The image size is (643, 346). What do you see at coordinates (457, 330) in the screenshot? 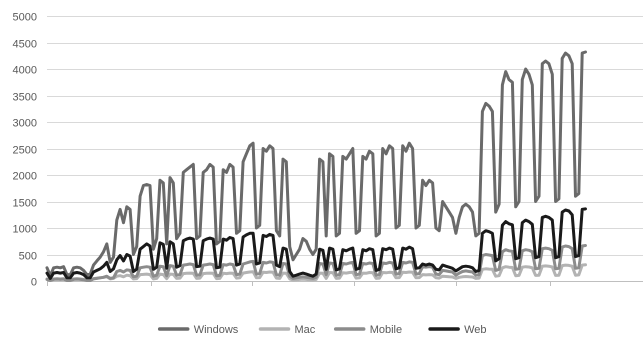
I see `legend-item-web: Web` at bounding box center [457, 330].